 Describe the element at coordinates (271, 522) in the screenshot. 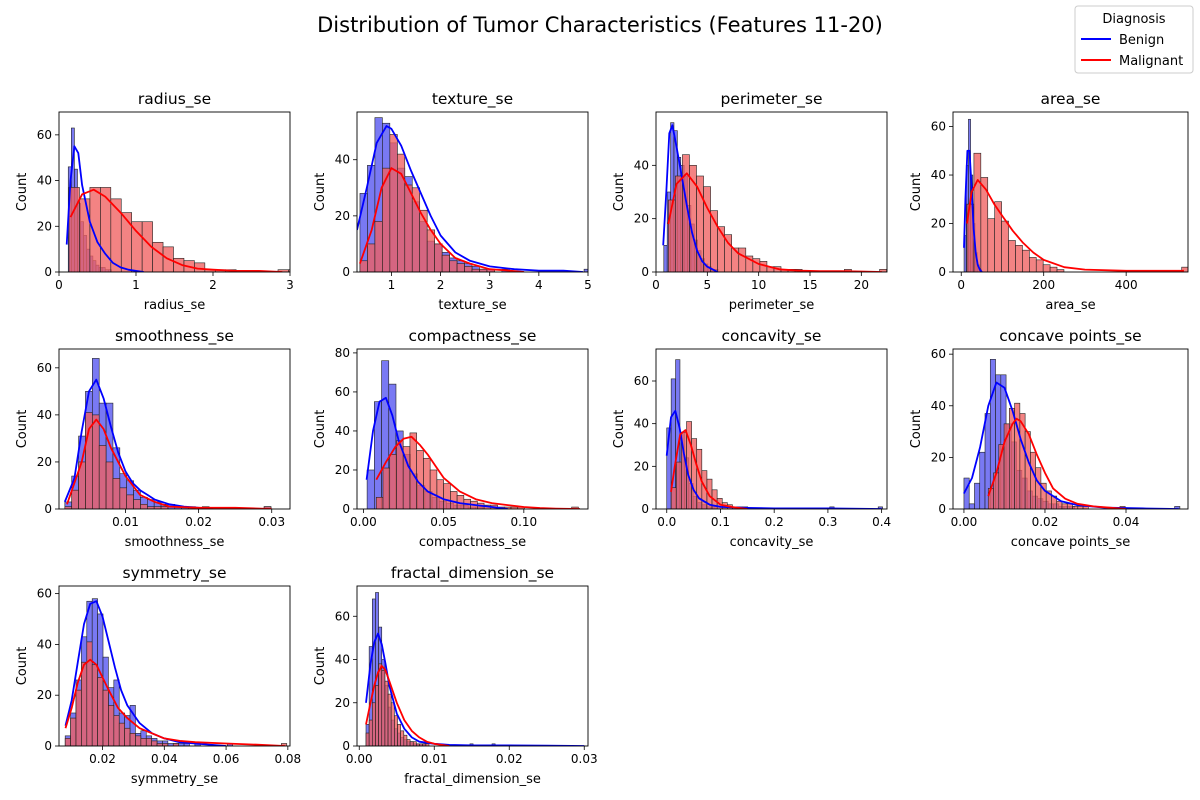

I see `x-tick-label: 0.03` at that location.